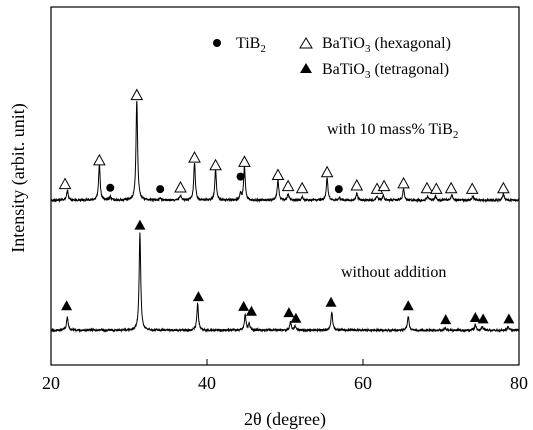 This screenshot has height=430, width=533. Describe the element at coordinates (18, 177) in the screenshot. I see `y-axis-label: Intensity (arbit. unit)` at that location.